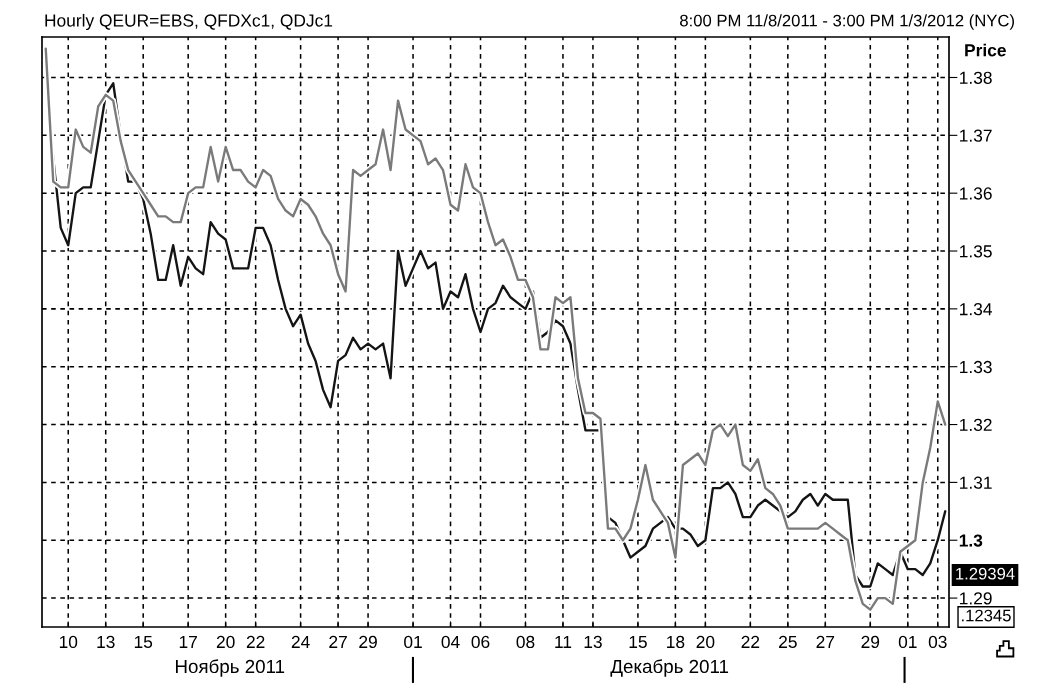 This screenshot has height=700, width=1060. Describe the element at coordinates (937, 642) in the screenshot. I see `x-tick-label: 03` at that location.